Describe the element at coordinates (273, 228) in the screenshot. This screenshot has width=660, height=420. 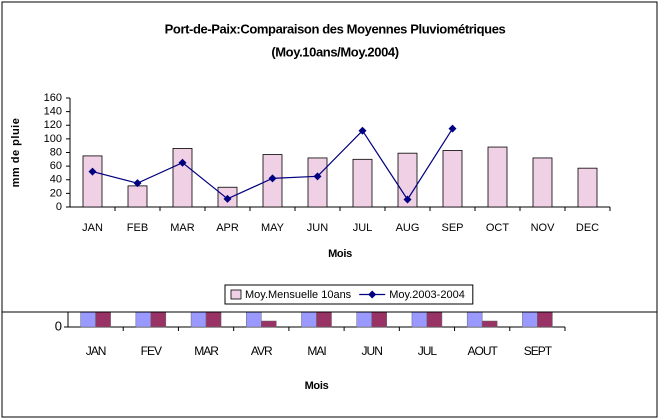
I see `x-tick-label: MAY` at that location.